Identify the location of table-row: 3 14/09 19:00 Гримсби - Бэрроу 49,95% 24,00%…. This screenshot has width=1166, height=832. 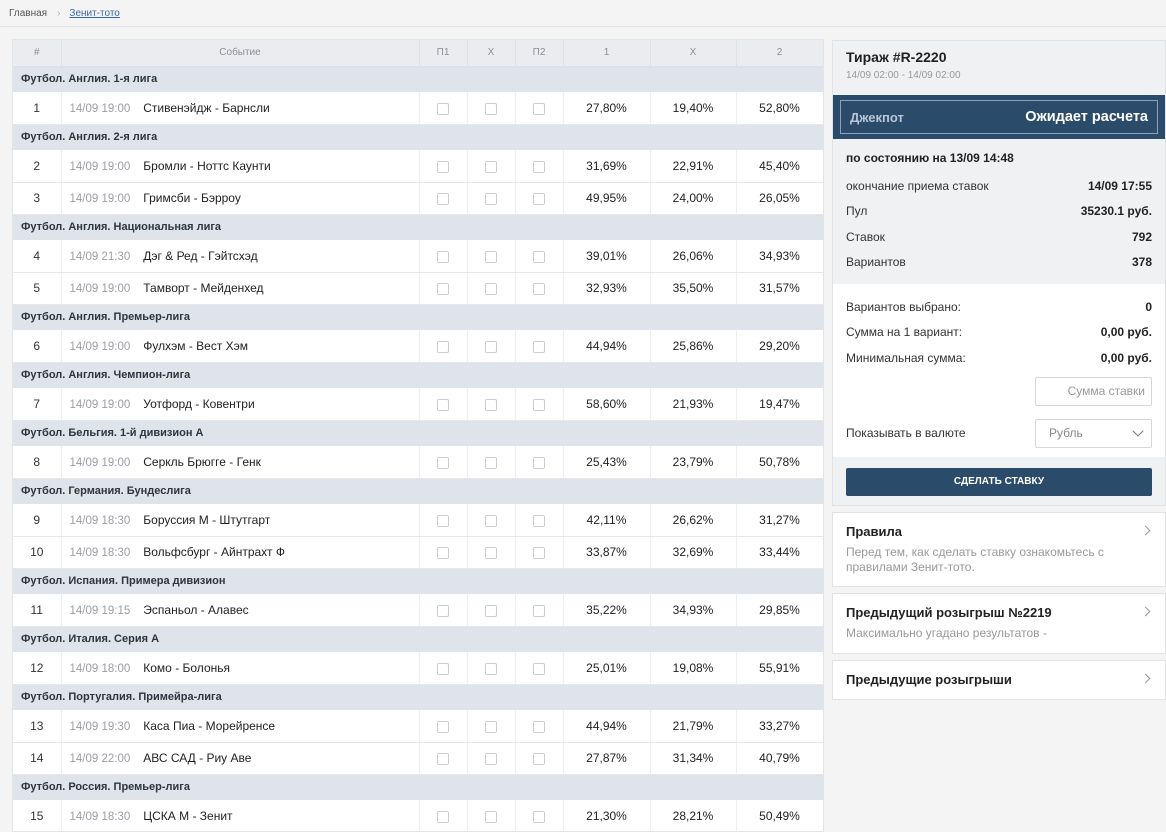
(418, 198).